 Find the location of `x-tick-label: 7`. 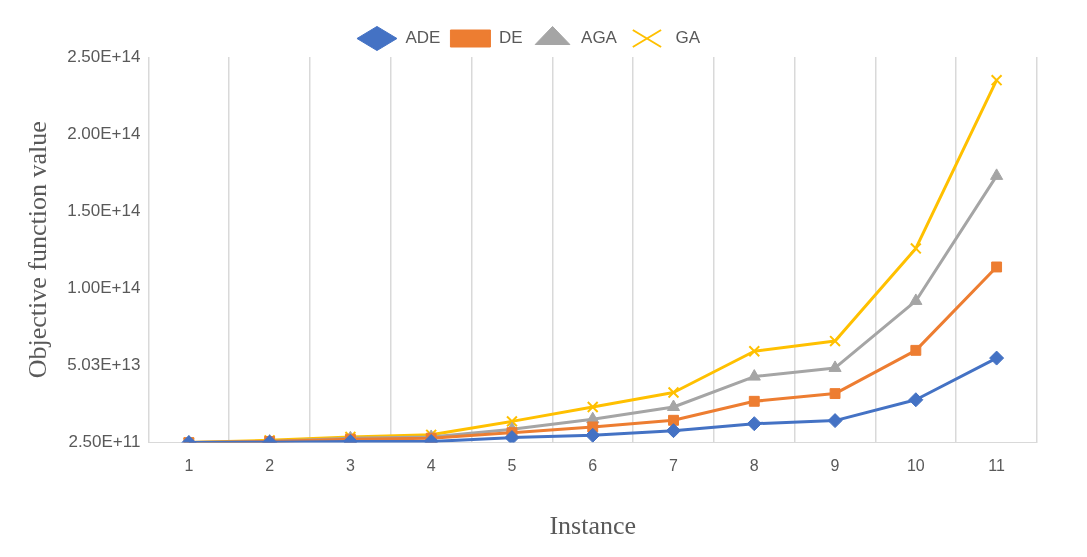

x-tick-label: 7 is located at coordinates (674, 465).